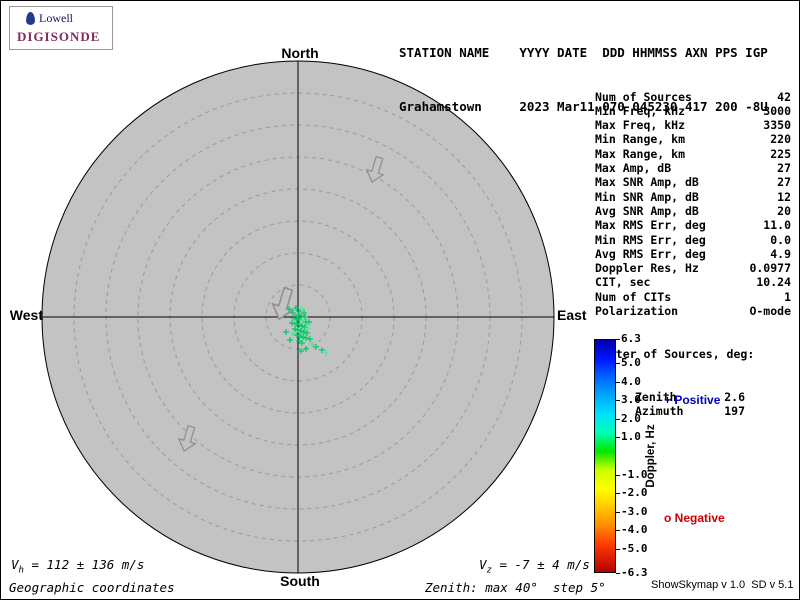  I want to click on colorbar-tick-label: -2.0, so click(634, 493).